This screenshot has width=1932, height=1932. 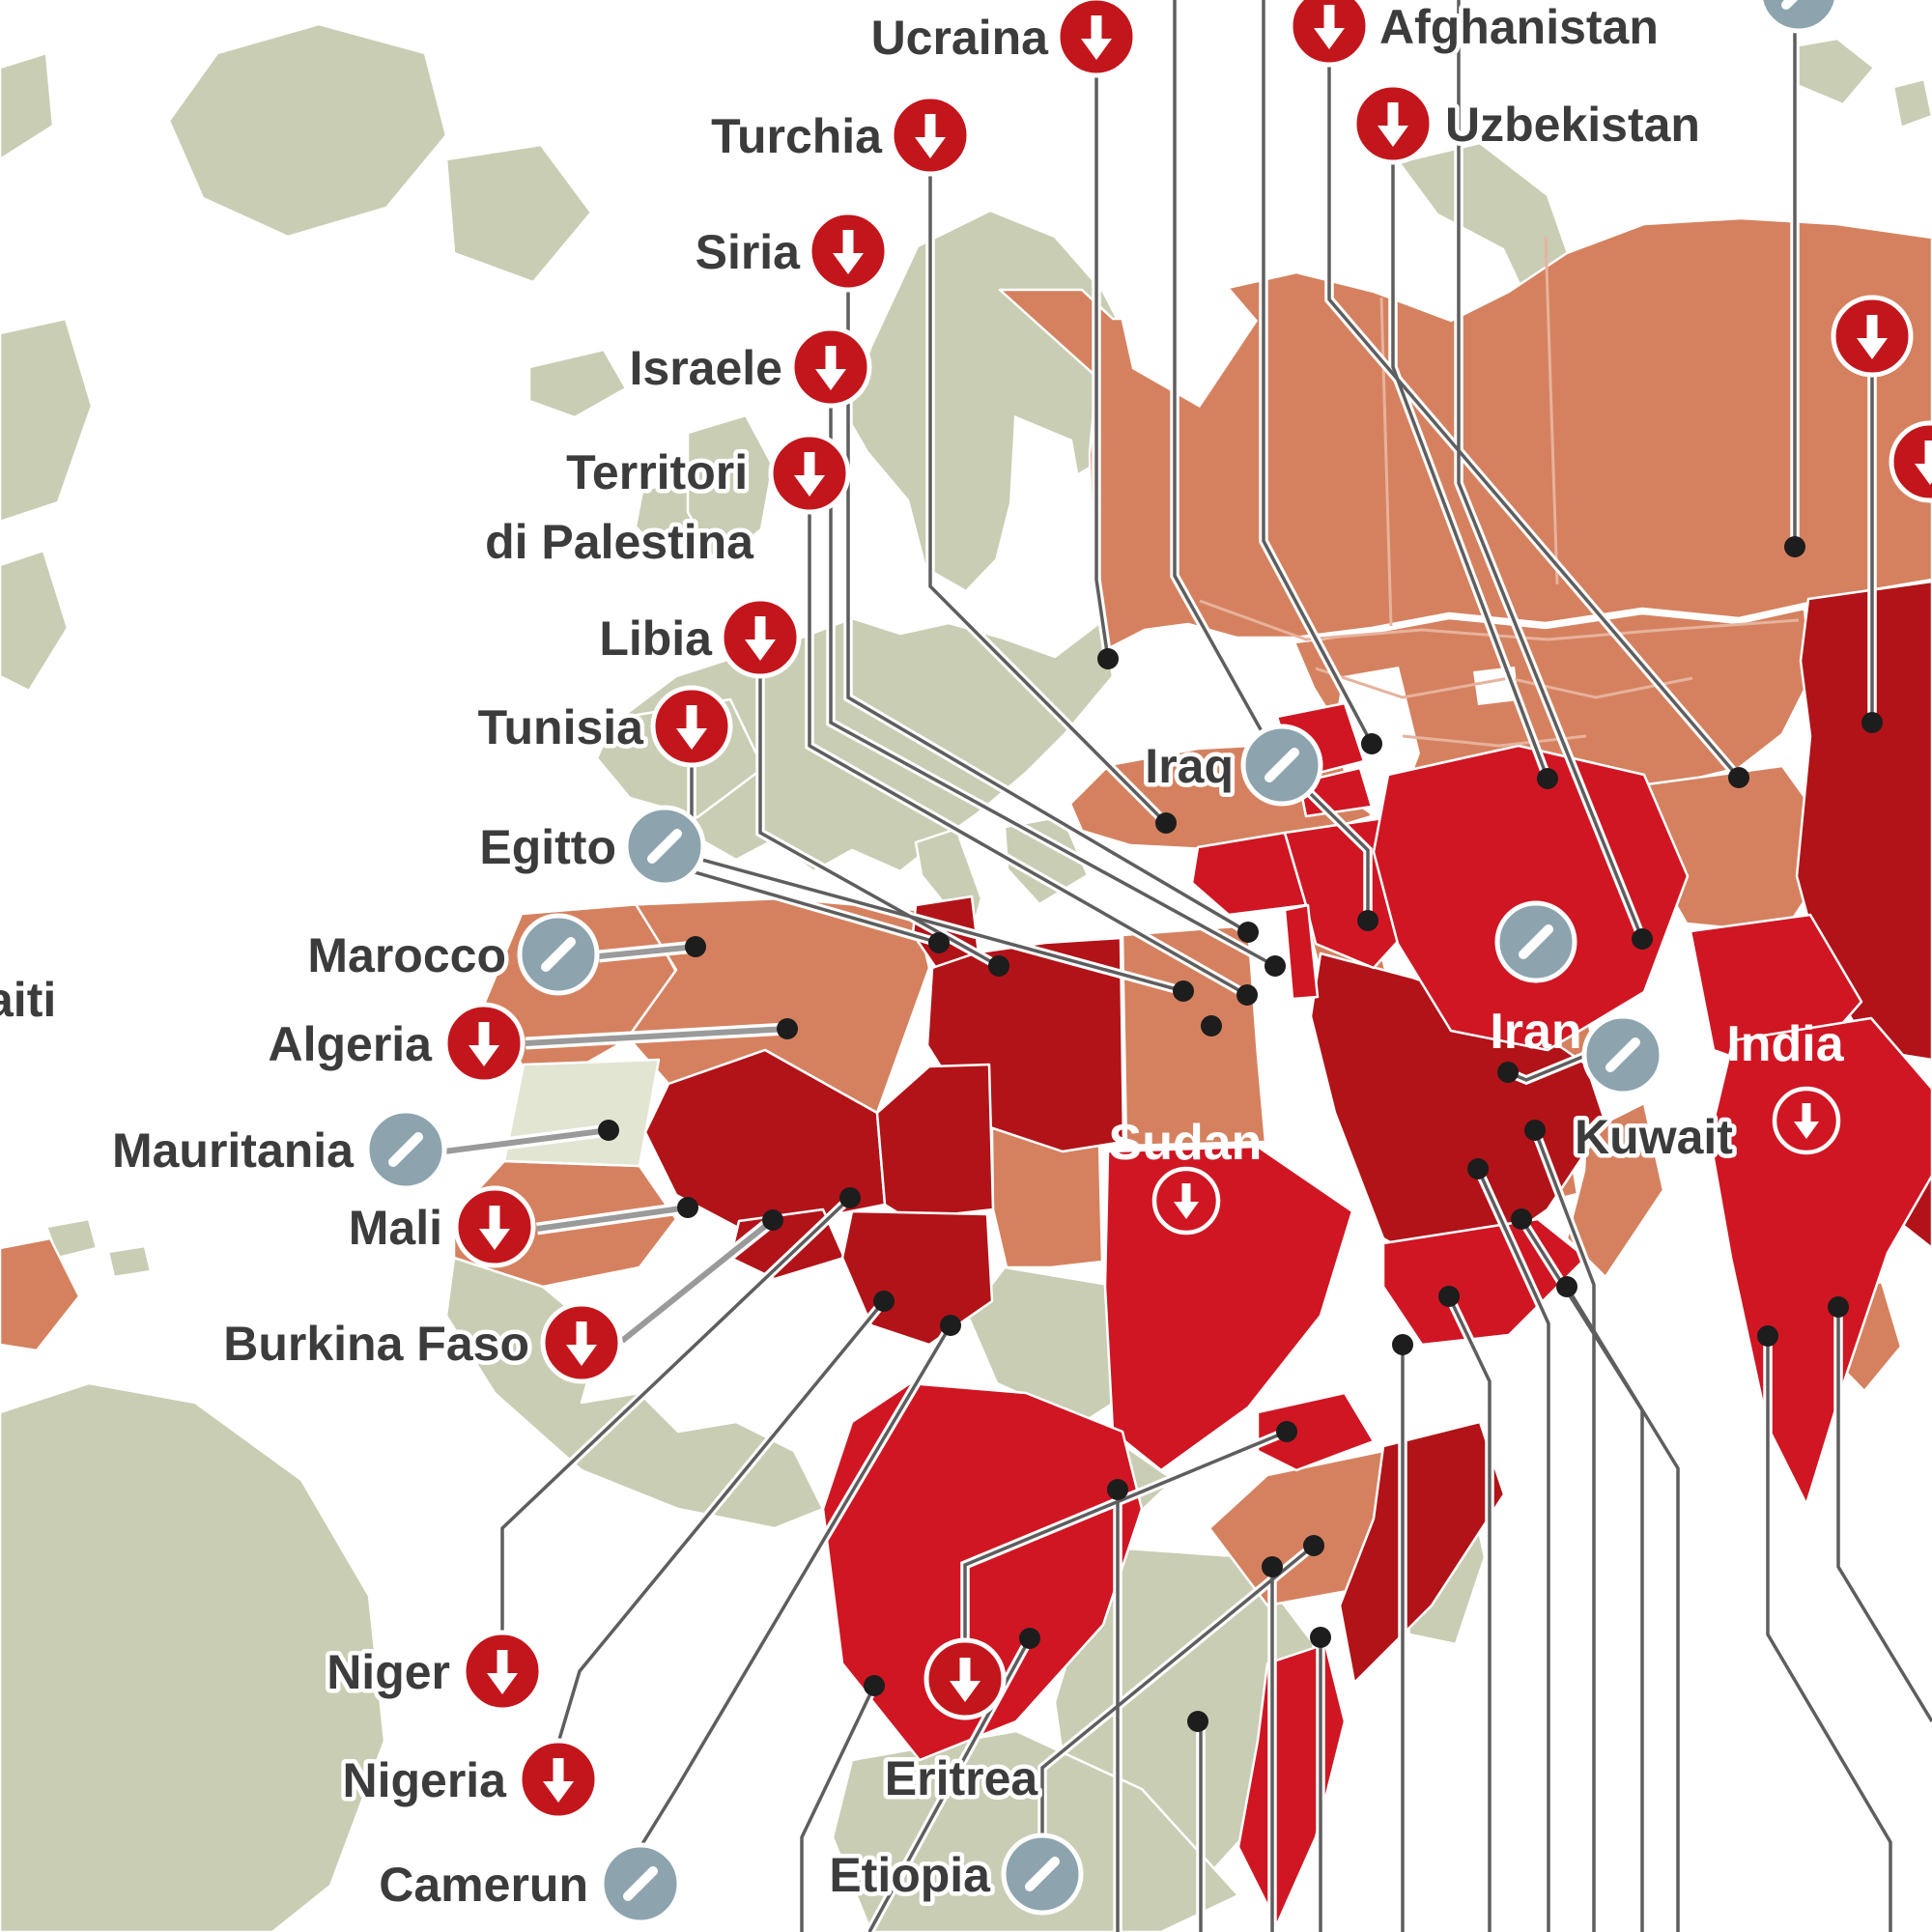 What do you see at coordinates (1535, 1032) in the screenshot?
I see `map-label-iran: Iran` at bounding box center [1535, 1032].